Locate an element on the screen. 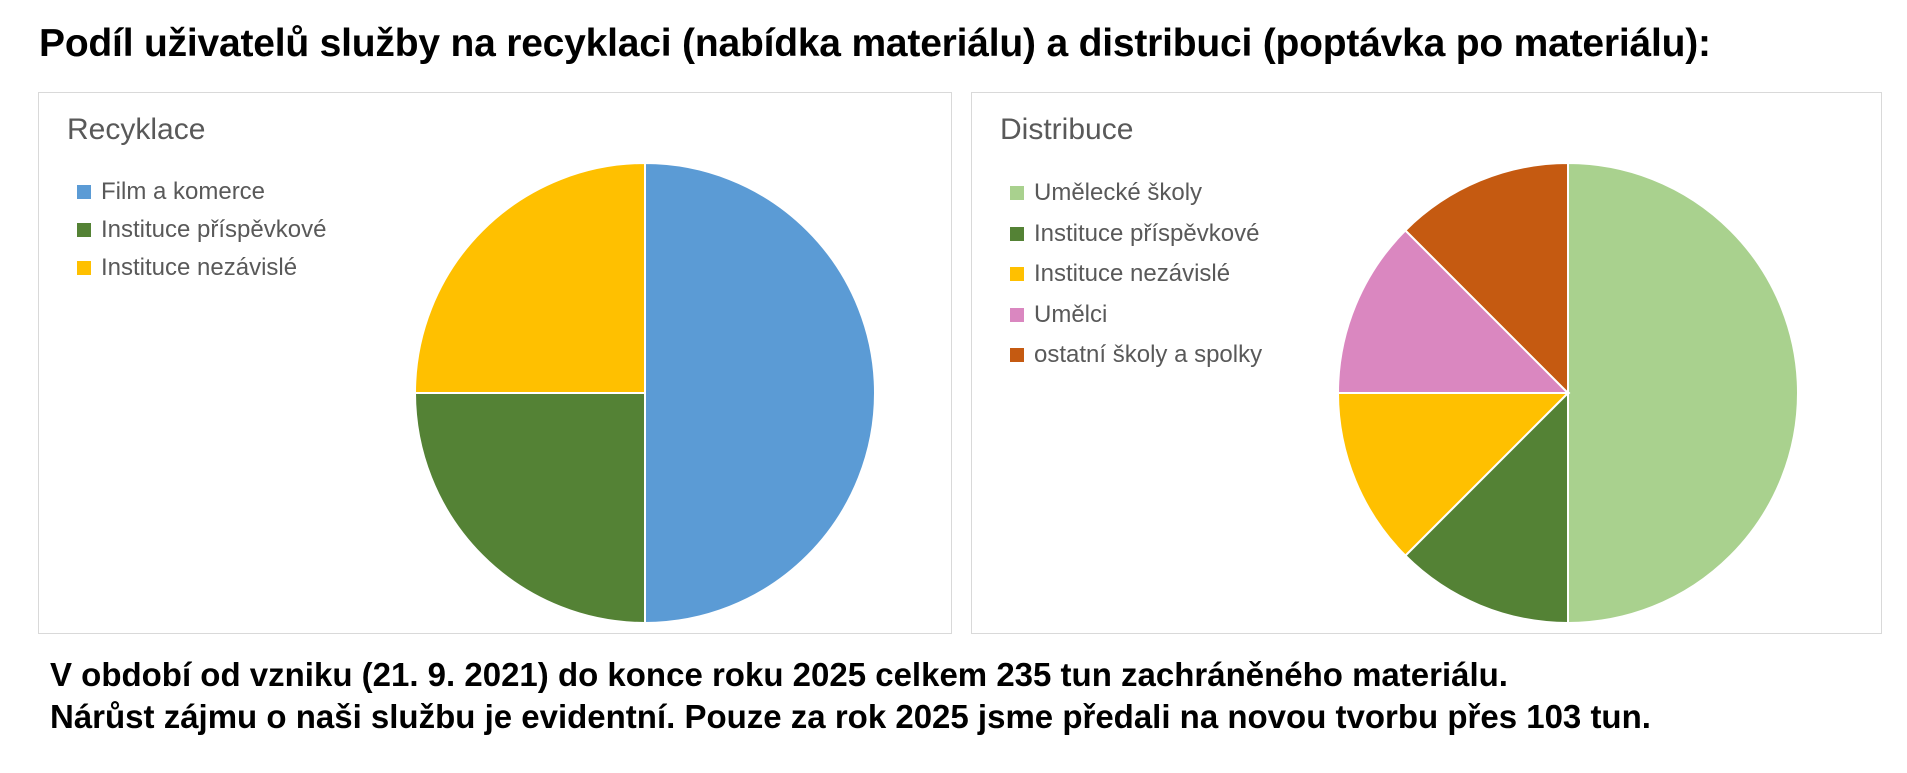 The width and height of the screenshot is (1907, 773). legend-label: Film a komerce is located at coordinates (183, 191).